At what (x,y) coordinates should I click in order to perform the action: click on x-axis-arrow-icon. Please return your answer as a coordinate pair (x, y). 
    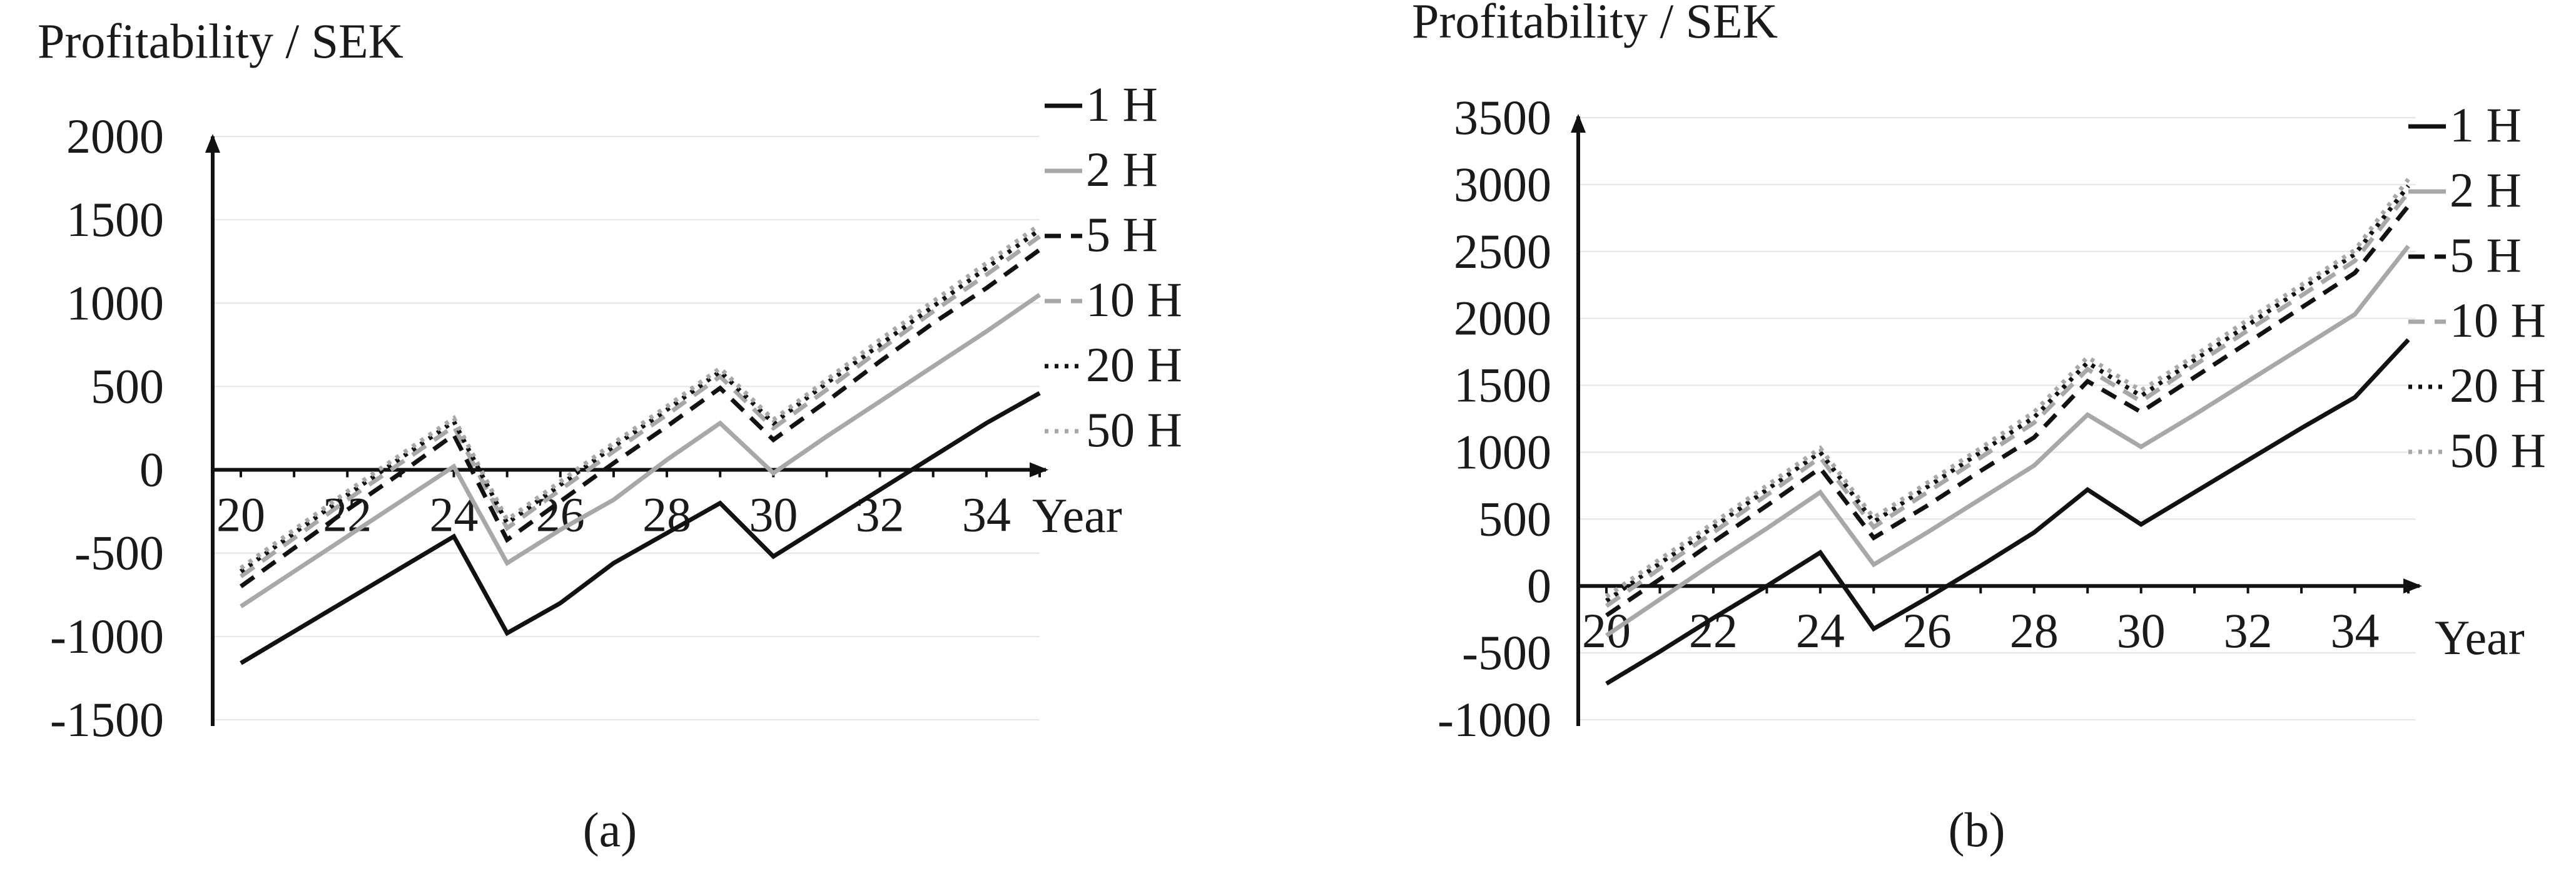
    Looking at the image, I should click on (2412, 586).